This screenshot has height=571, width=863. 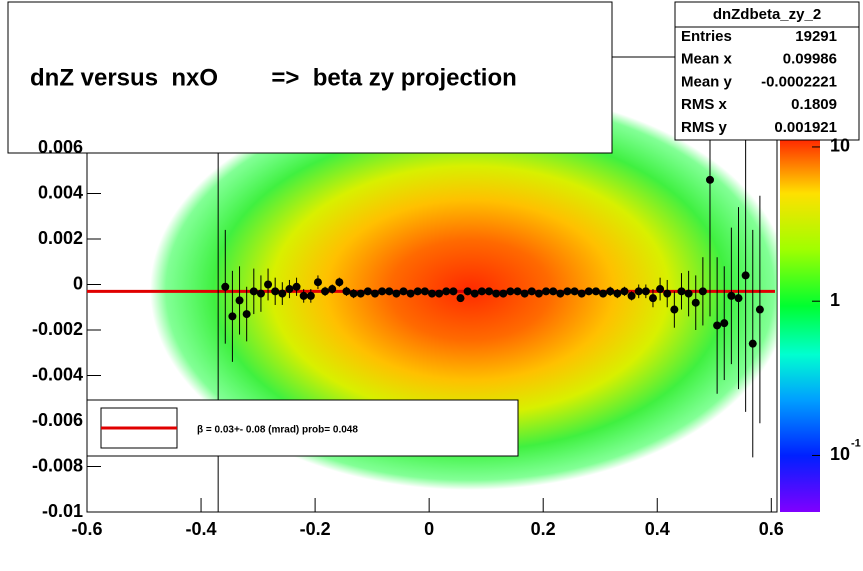 I want to click on stats-label: RMS x, so click(x=704, y=104).